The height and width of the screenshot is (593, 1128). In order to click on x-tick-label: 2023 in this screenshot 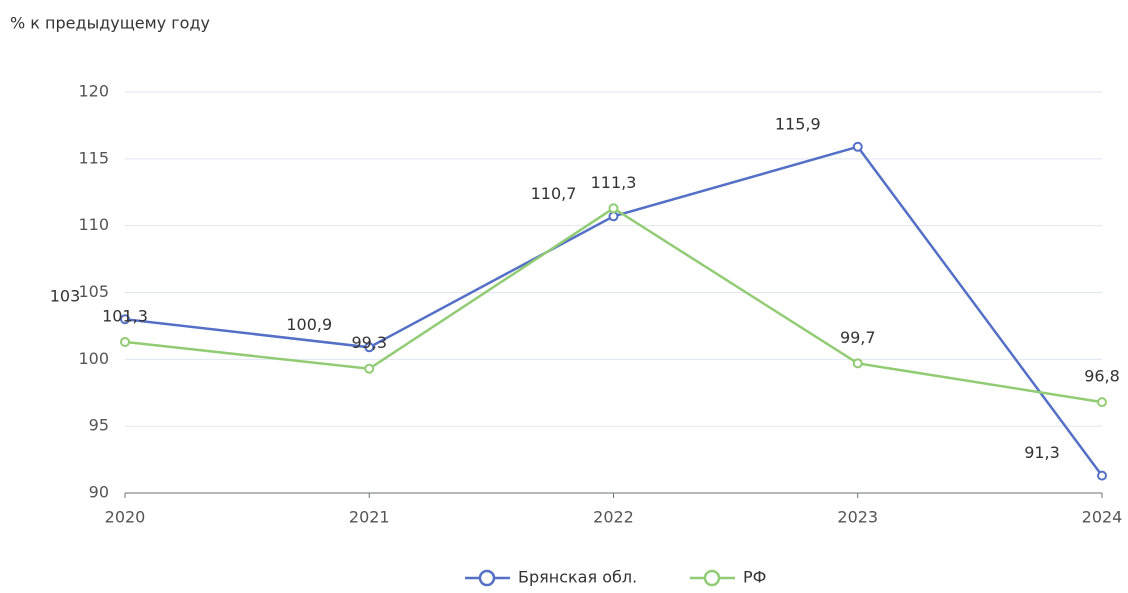, I will do `click(857, 517)`.